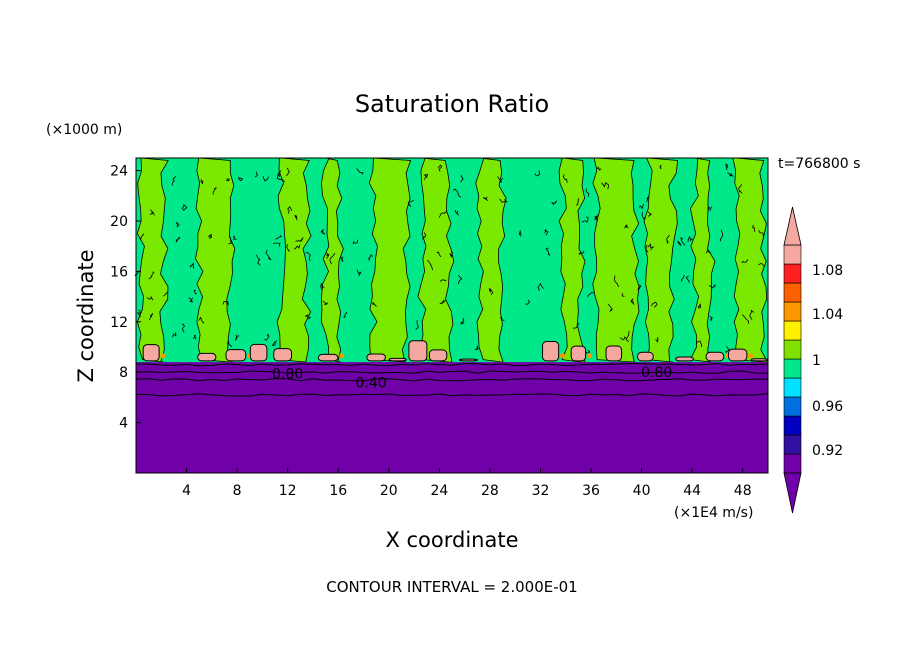 The height and width of the screenshot is (654, 904). Describe the element at coordinates (123, 424) in the screenshot. I see `y-tick-label: 4` at that location.